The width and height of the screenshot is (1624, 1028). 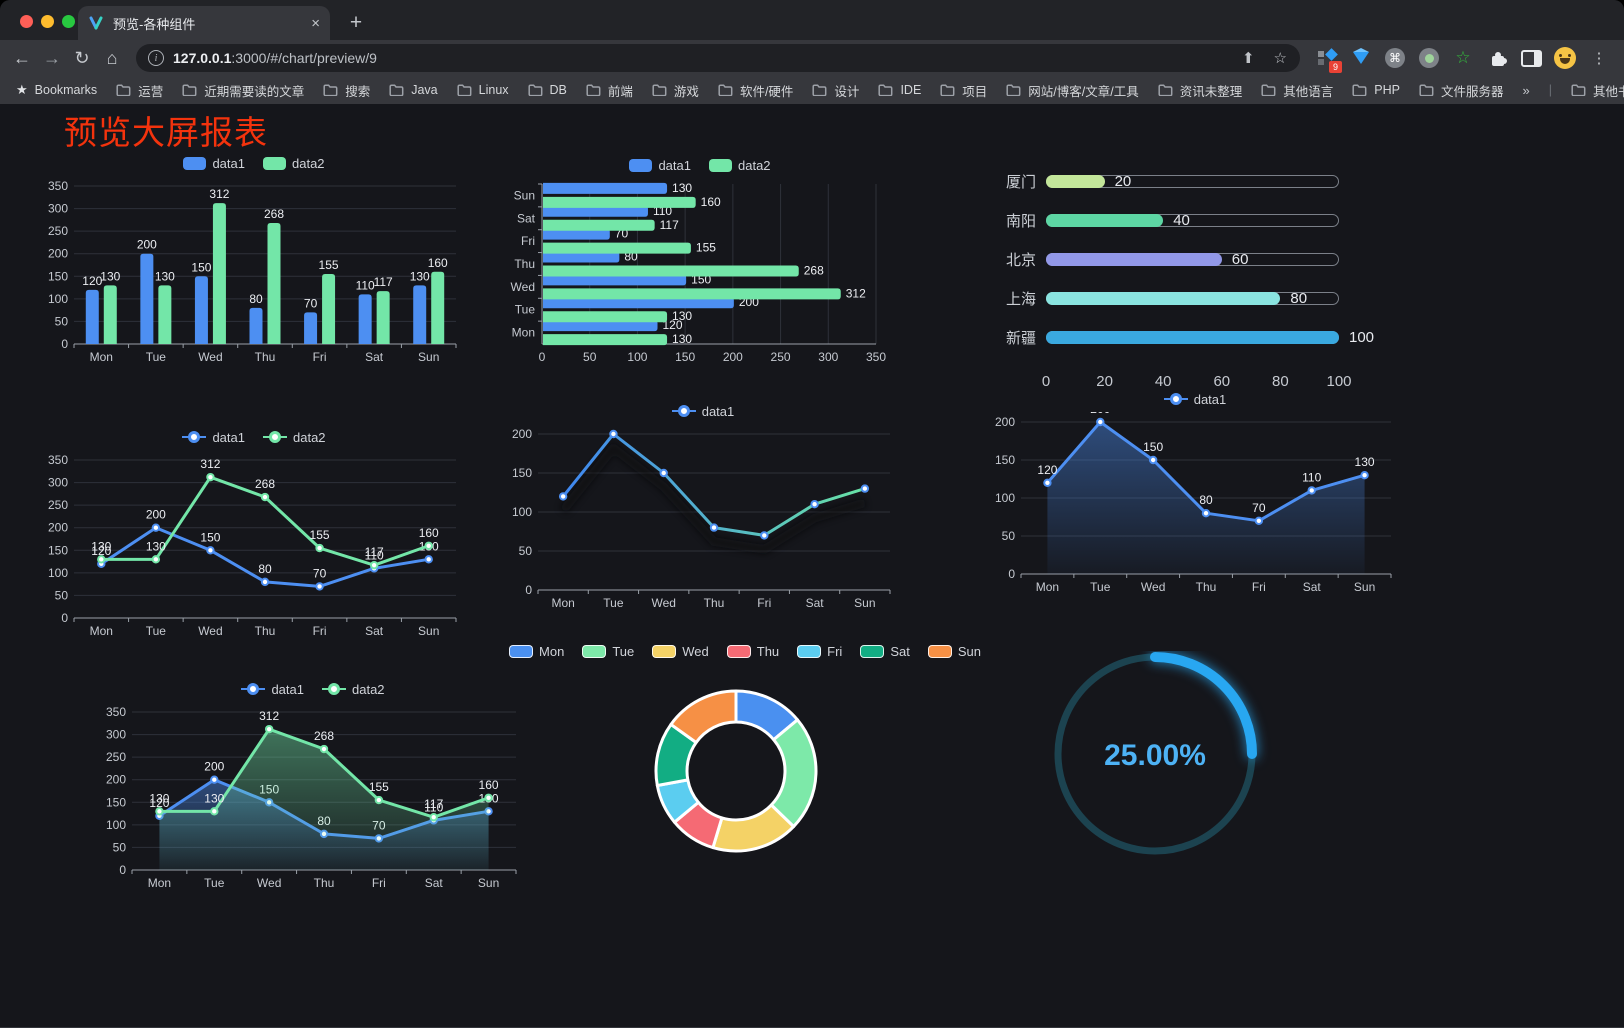 What do you see at coordinates (265, 484) in the screenshot?
I see `svg-text: 268` at bounding box center [265, 484].